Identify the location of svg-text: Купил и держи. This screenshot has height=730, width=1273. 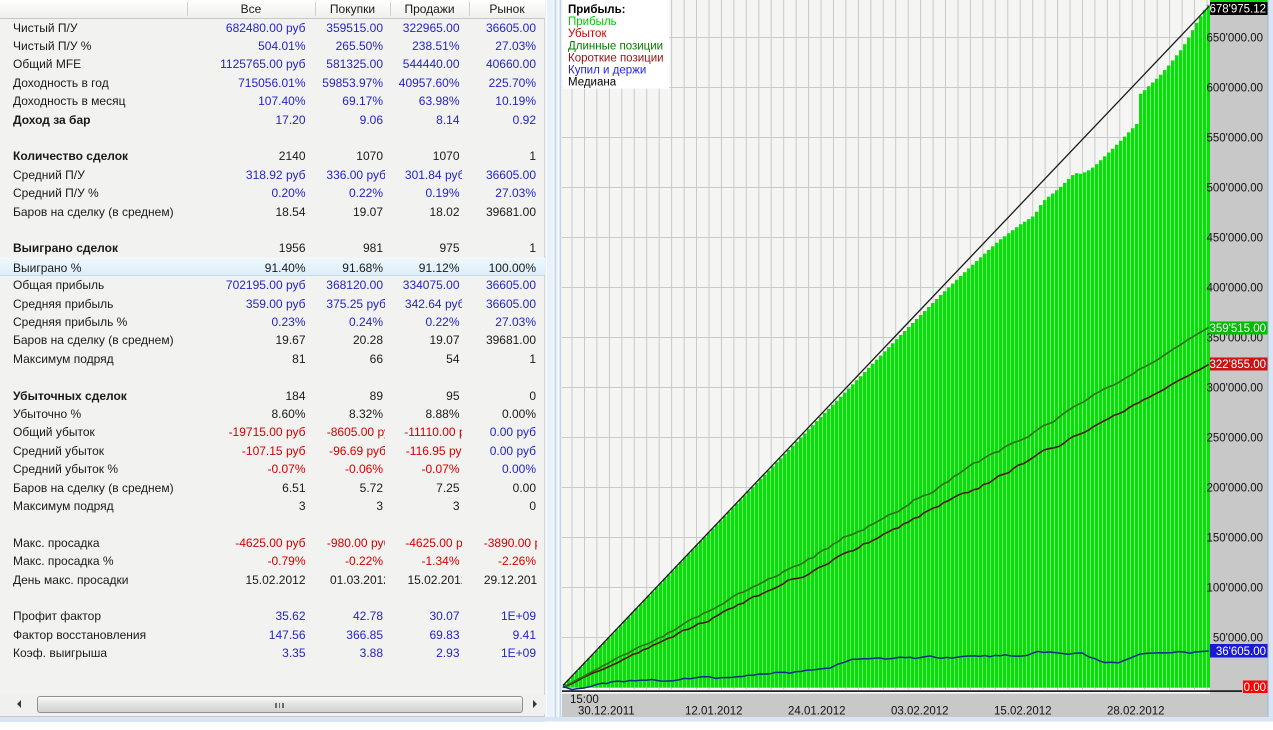
(607, 71).